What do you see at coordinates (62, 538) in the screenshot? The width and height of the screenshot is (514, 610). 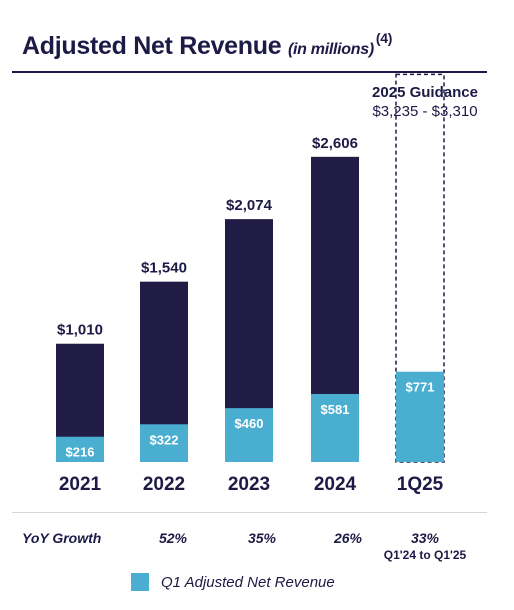 I see `growth-label: YoY Growth` at bounding box center [62, 538].